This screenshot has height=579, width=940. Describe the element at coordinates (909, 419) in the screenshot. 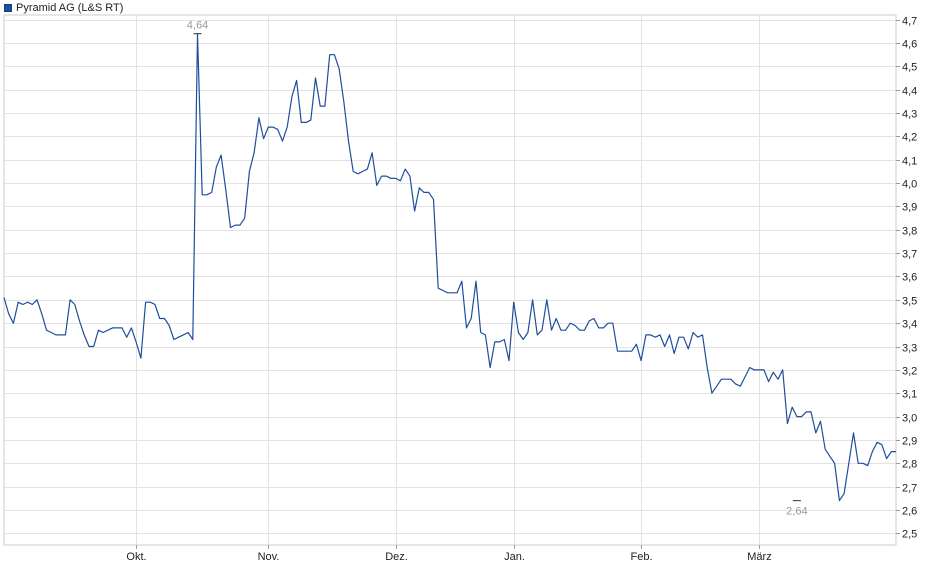

I see `y-tick-label: 3,0` at that location.